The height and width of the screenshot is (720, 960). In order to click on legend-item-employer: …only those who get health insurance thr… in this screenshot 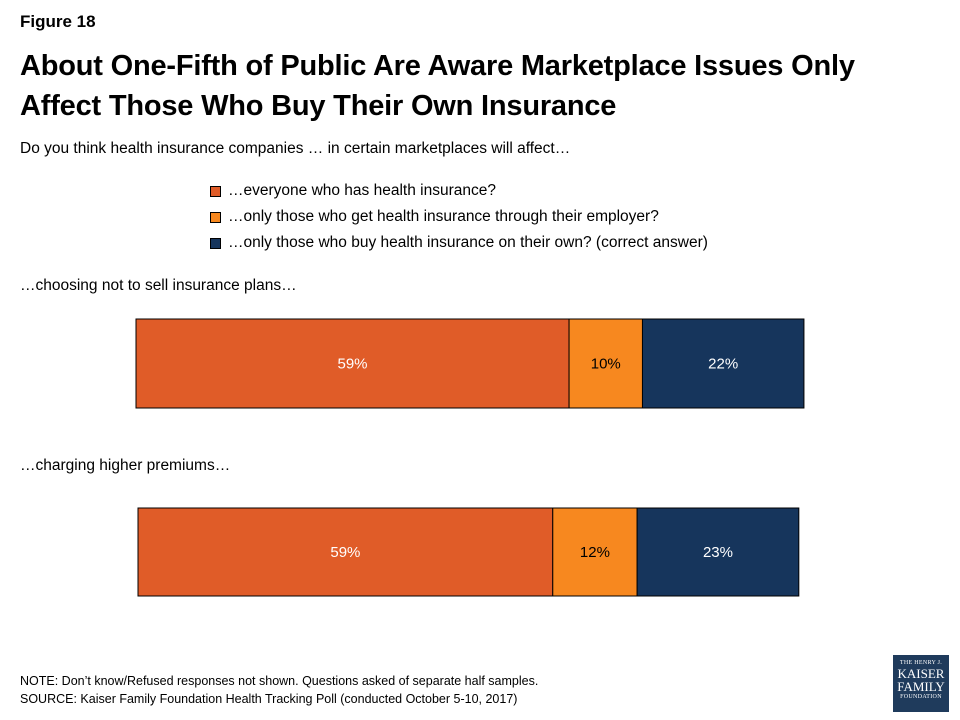, I will do `click(459, 217)`.